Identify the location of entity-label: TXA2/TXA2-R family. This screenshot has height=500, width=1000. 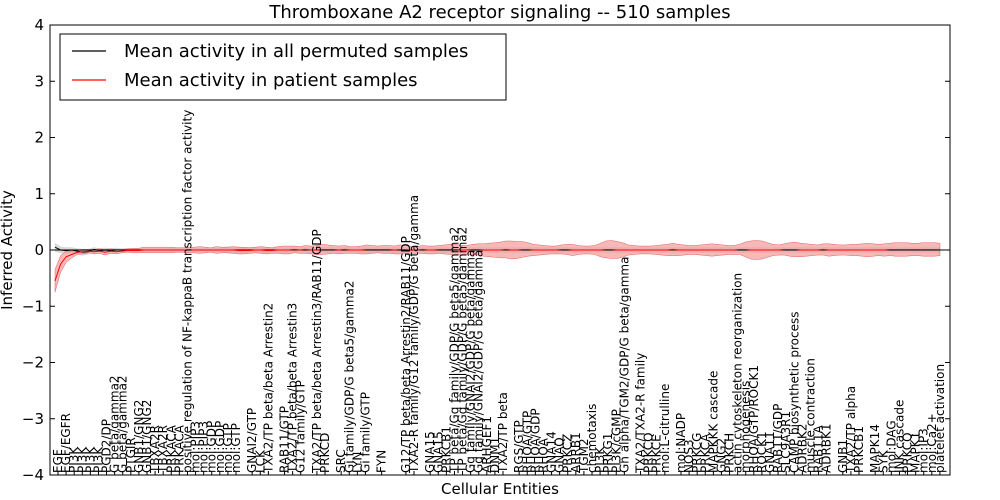
(641, 413).